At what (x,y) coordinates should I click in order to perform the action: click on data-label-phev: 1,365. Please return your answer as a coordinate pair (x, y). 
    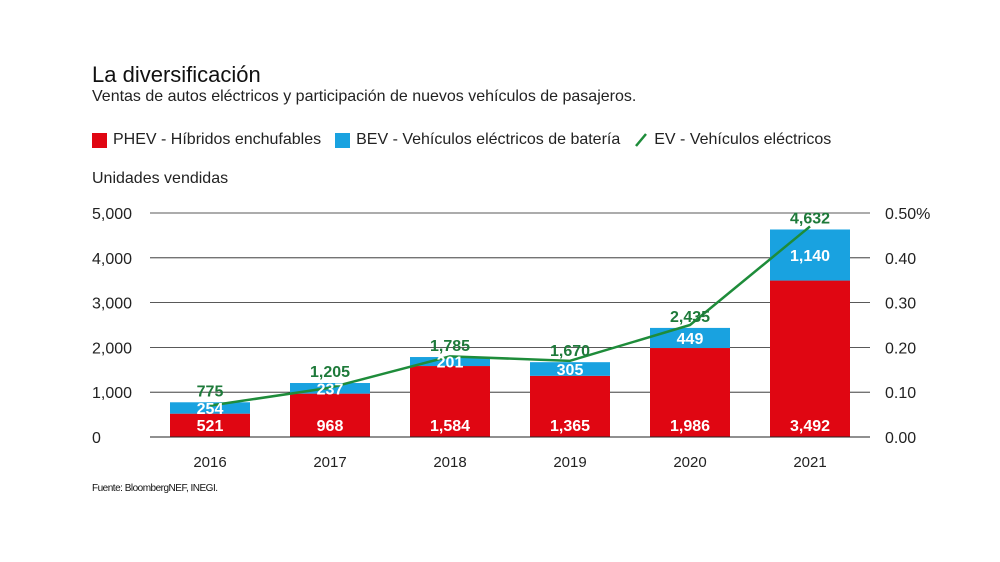
    Looking at the image, I should click on (570, 426).